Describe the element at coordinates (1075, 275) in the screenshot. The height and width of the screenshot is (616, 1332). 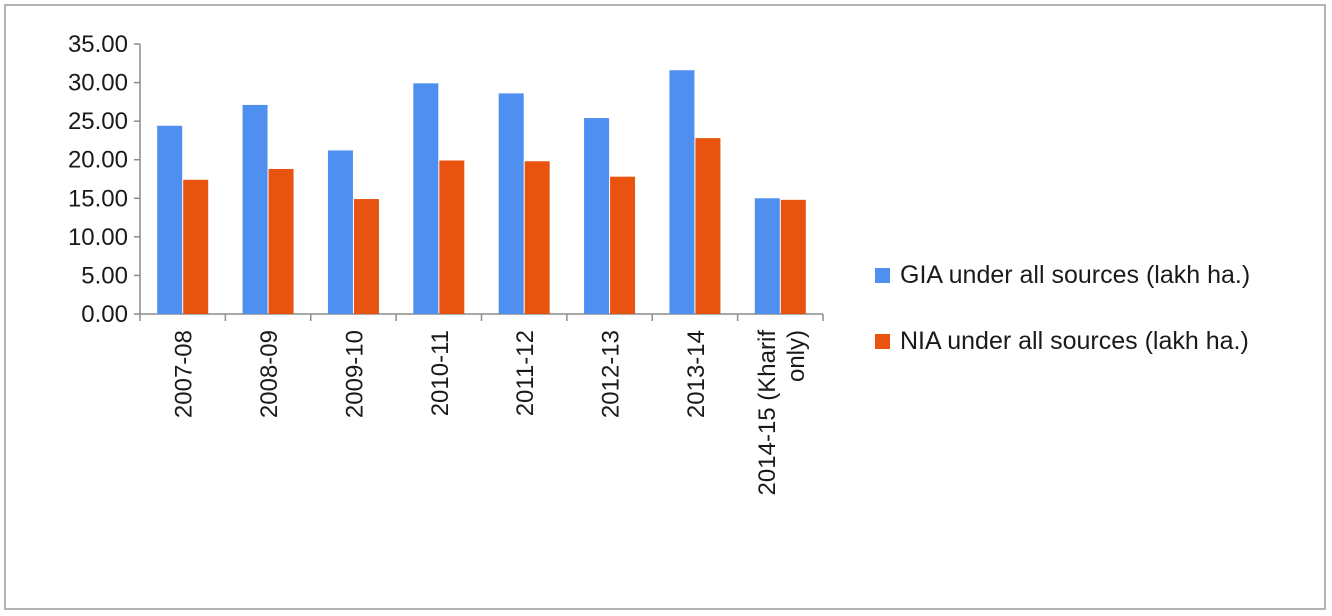
I see `legend-label-gia: GIA under all sources (lakh ha.)` at that location.